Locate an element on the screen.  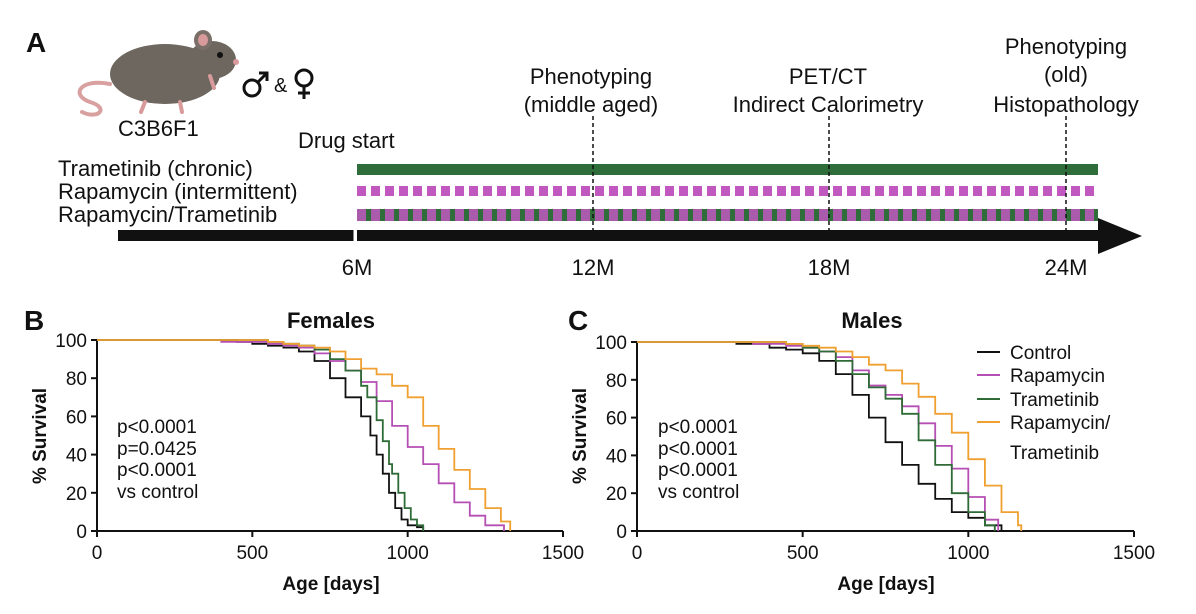
chart-title-females: Females is located at coordinates (331, 320).